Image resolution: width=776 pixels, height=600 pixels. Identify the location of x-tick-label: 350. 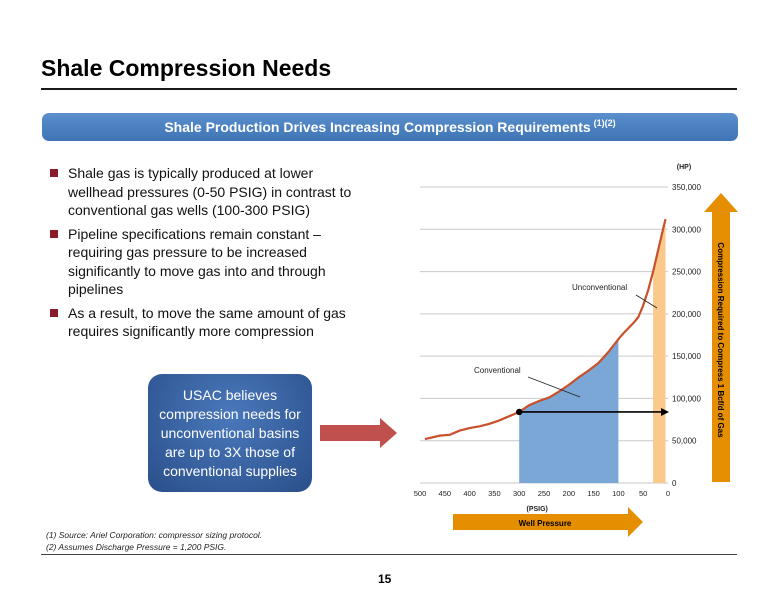
(494, 493).